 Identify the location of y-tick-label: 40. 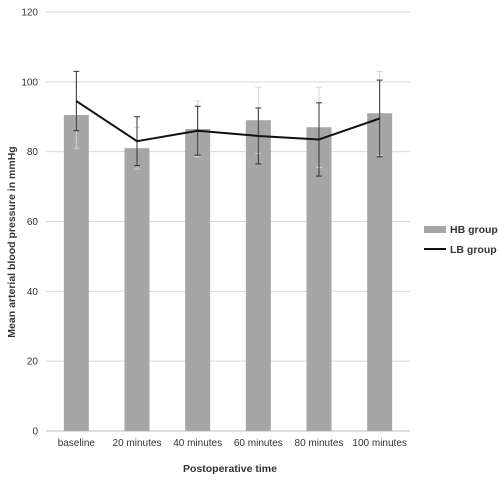
(33, 292).